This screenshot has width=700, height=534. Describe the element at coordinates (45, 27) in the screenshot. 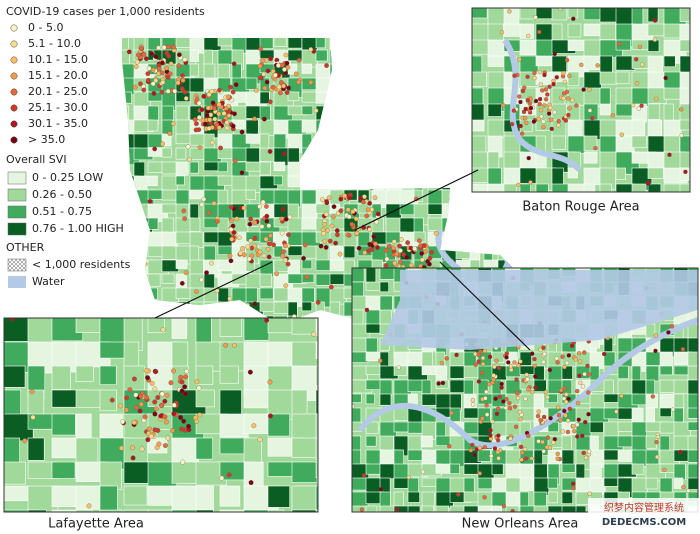

I see `legend-label: 0 - 5.0` at that location.